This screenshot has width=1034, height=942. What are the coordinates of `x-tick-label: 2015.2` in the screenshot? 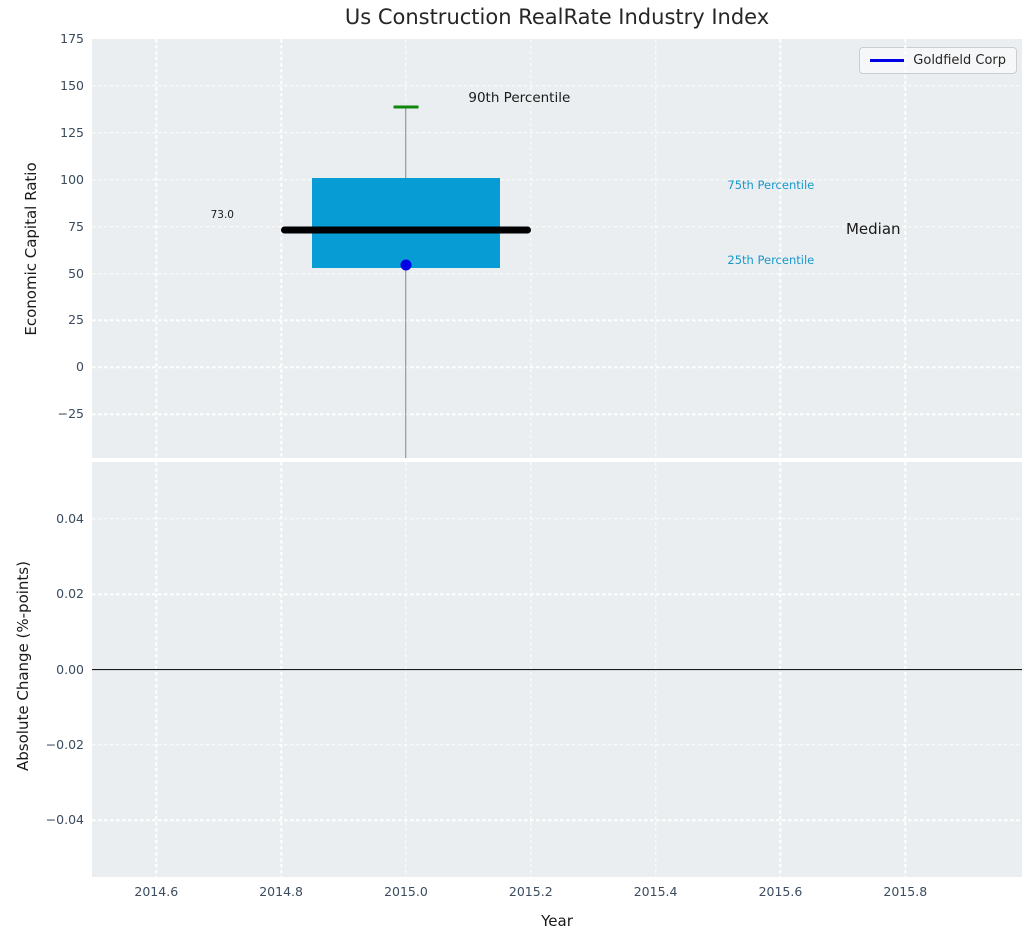 It's located at (530, 891).